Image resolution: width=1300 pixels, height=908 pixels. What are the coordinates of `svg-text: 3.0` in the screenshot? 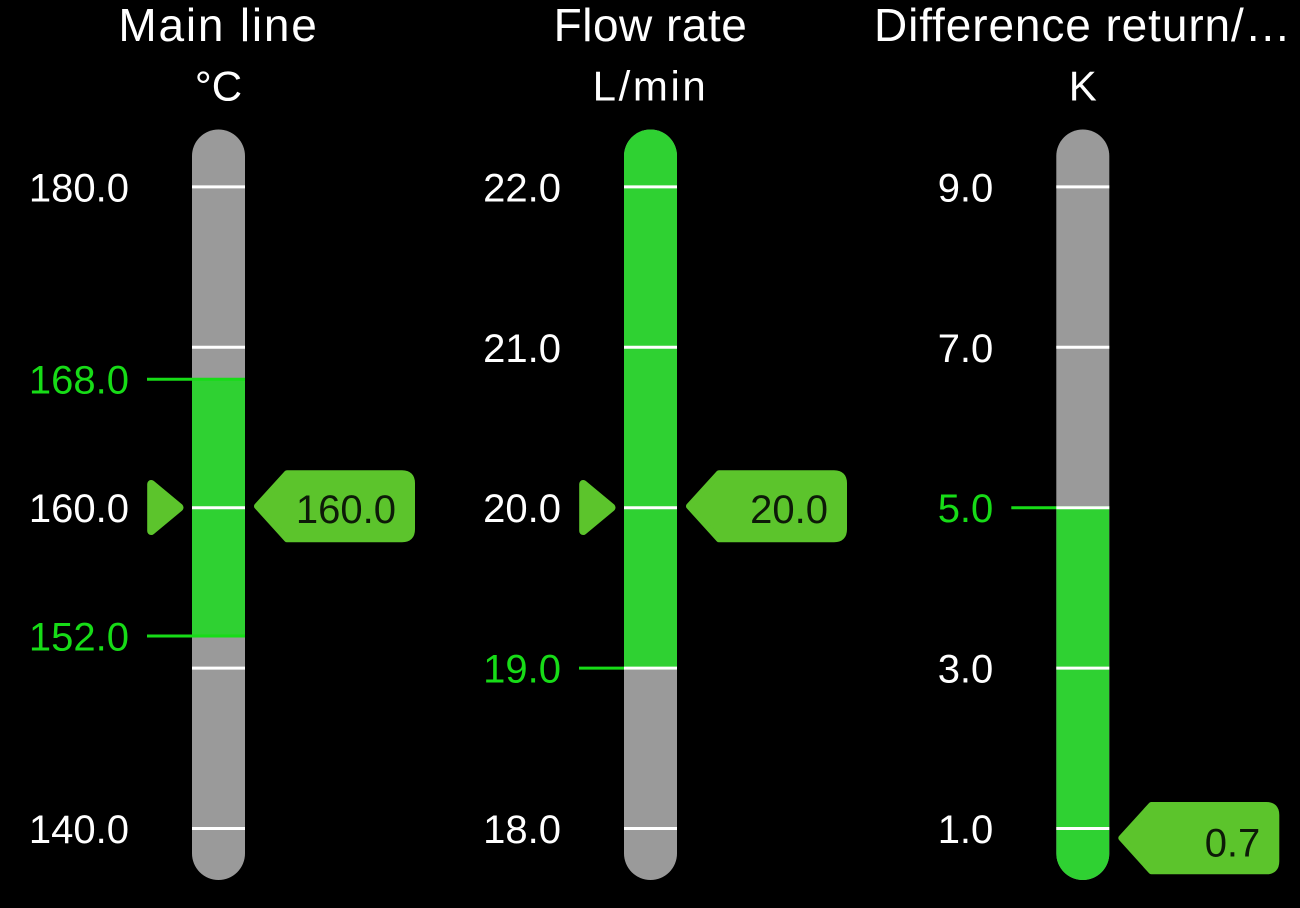 It's located at (966, 670).